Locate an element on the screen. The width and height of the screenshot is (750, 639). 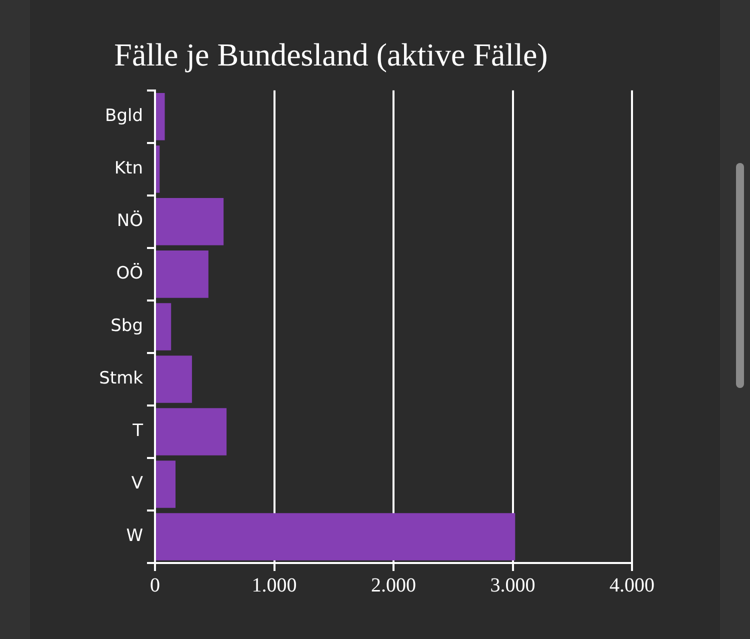
y-tick-label: T is located at coordinates (138, 431).